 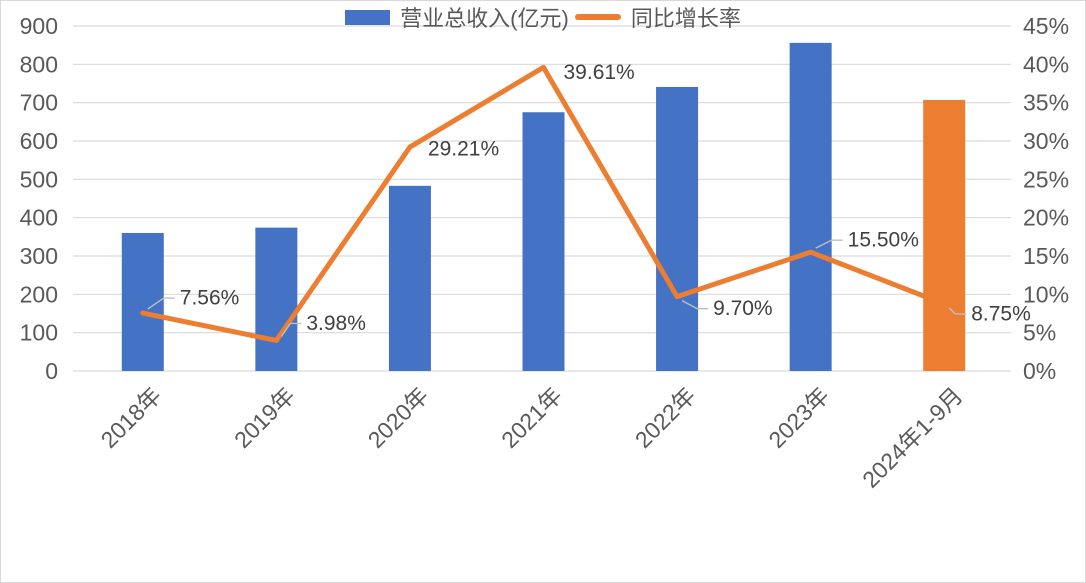 I want to click on line-data-label: 9.70%, so click(x=743, y=308).